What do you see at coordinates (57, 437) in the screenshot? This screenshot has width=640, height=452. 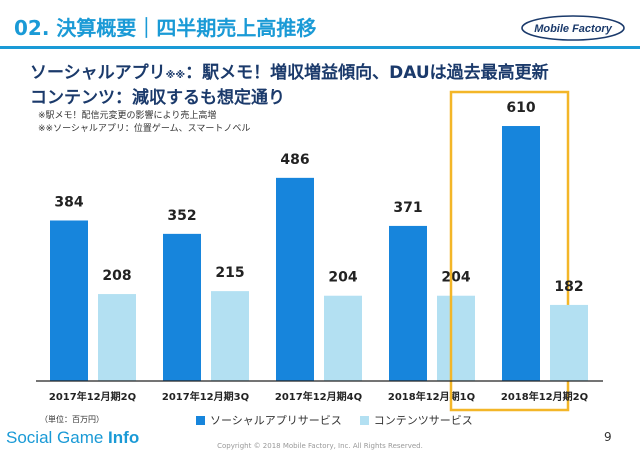 I see `brand-regular: Social Game` at bounding box center [57, 437].